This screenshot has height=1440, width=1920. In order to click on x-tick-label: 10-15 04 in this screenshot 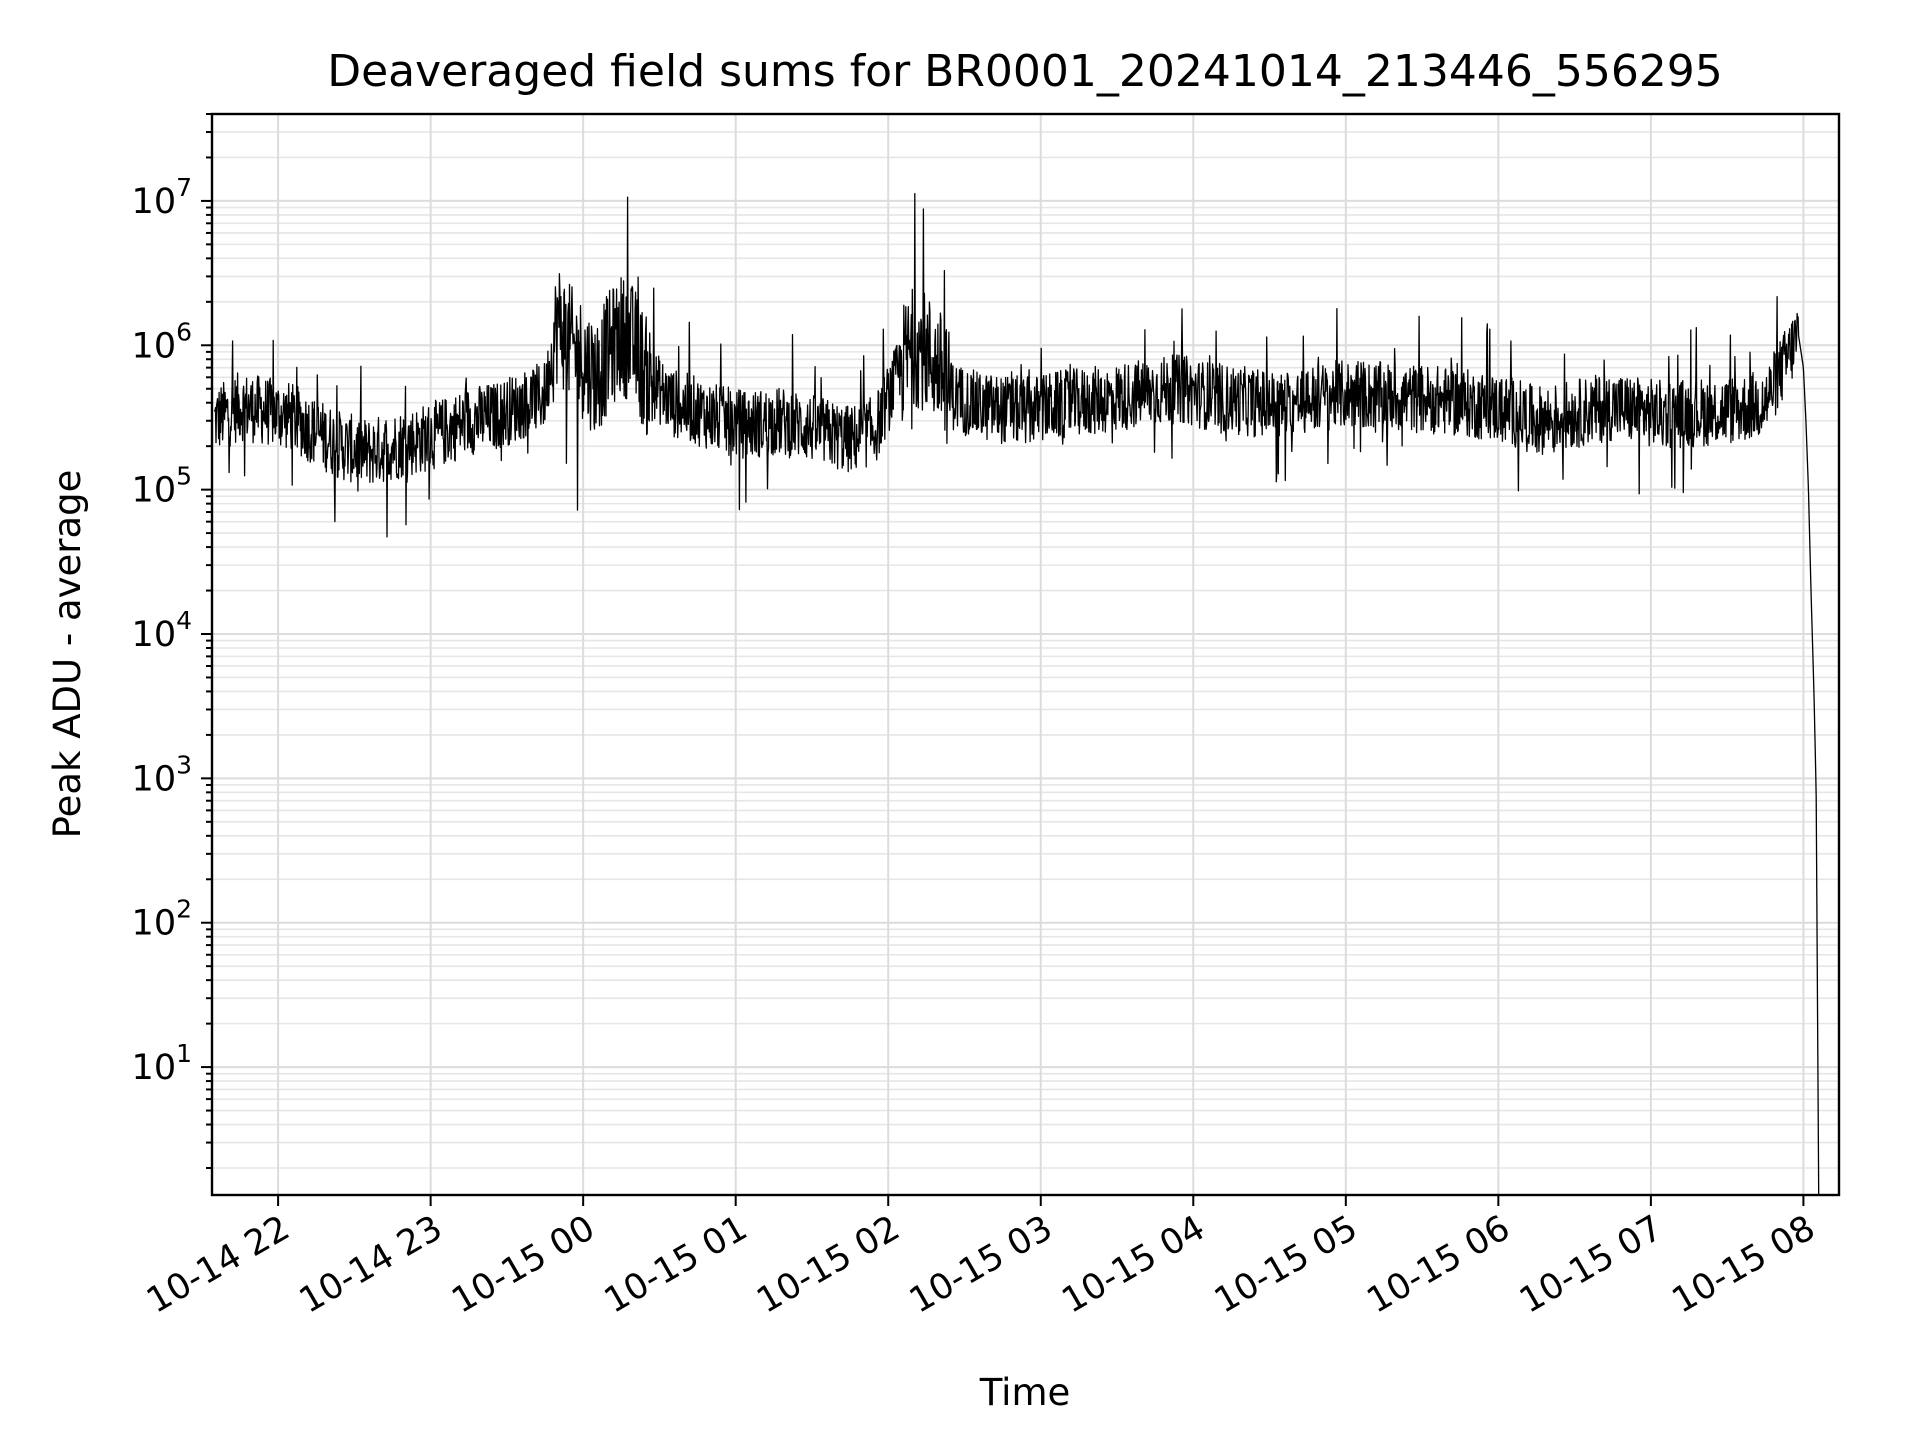, I will do `click(1133, 1264)`.